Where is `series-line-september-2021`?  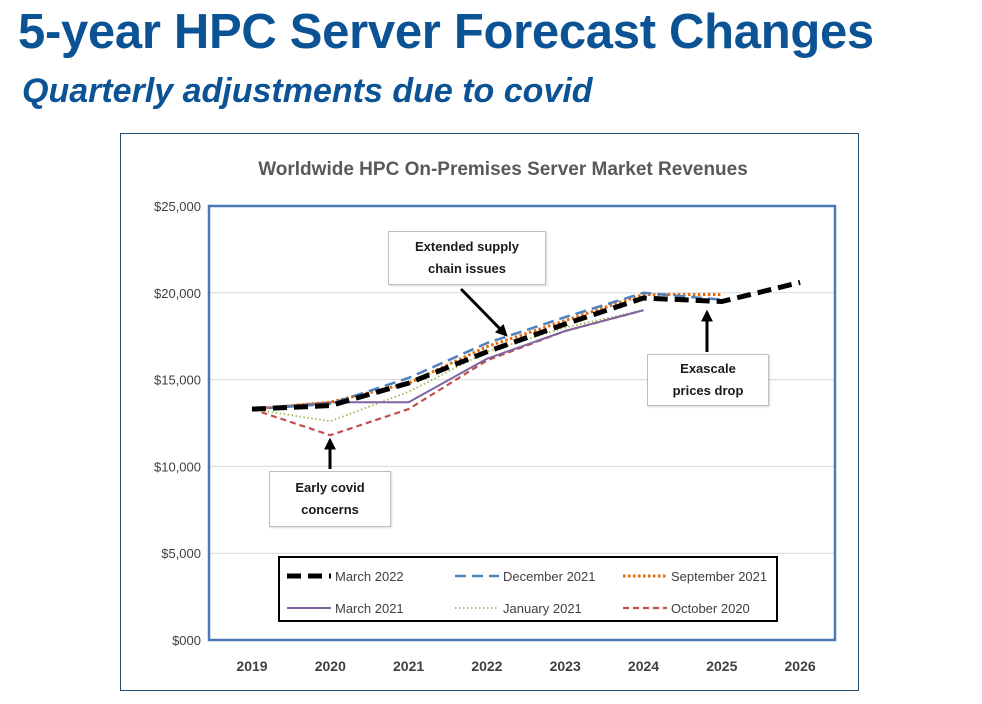
series-line-september-2021 is located at coordinates (486, 352).